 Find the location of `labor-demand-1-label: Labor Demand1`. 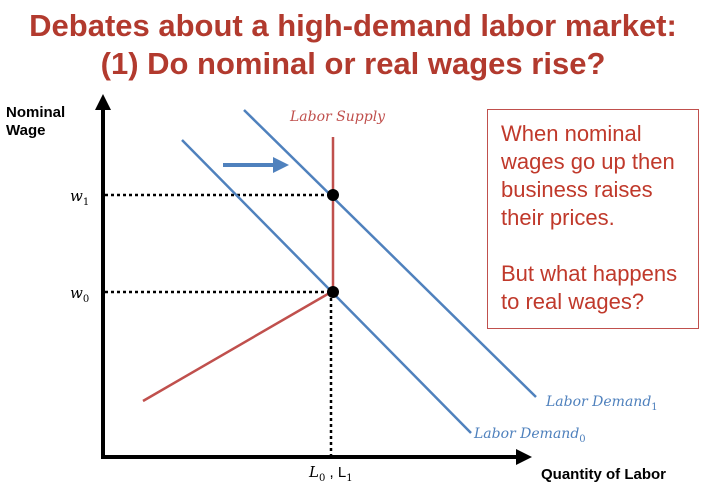

labor-demand-1-label: Labor Demand1 is located at coordinates (601, 403).